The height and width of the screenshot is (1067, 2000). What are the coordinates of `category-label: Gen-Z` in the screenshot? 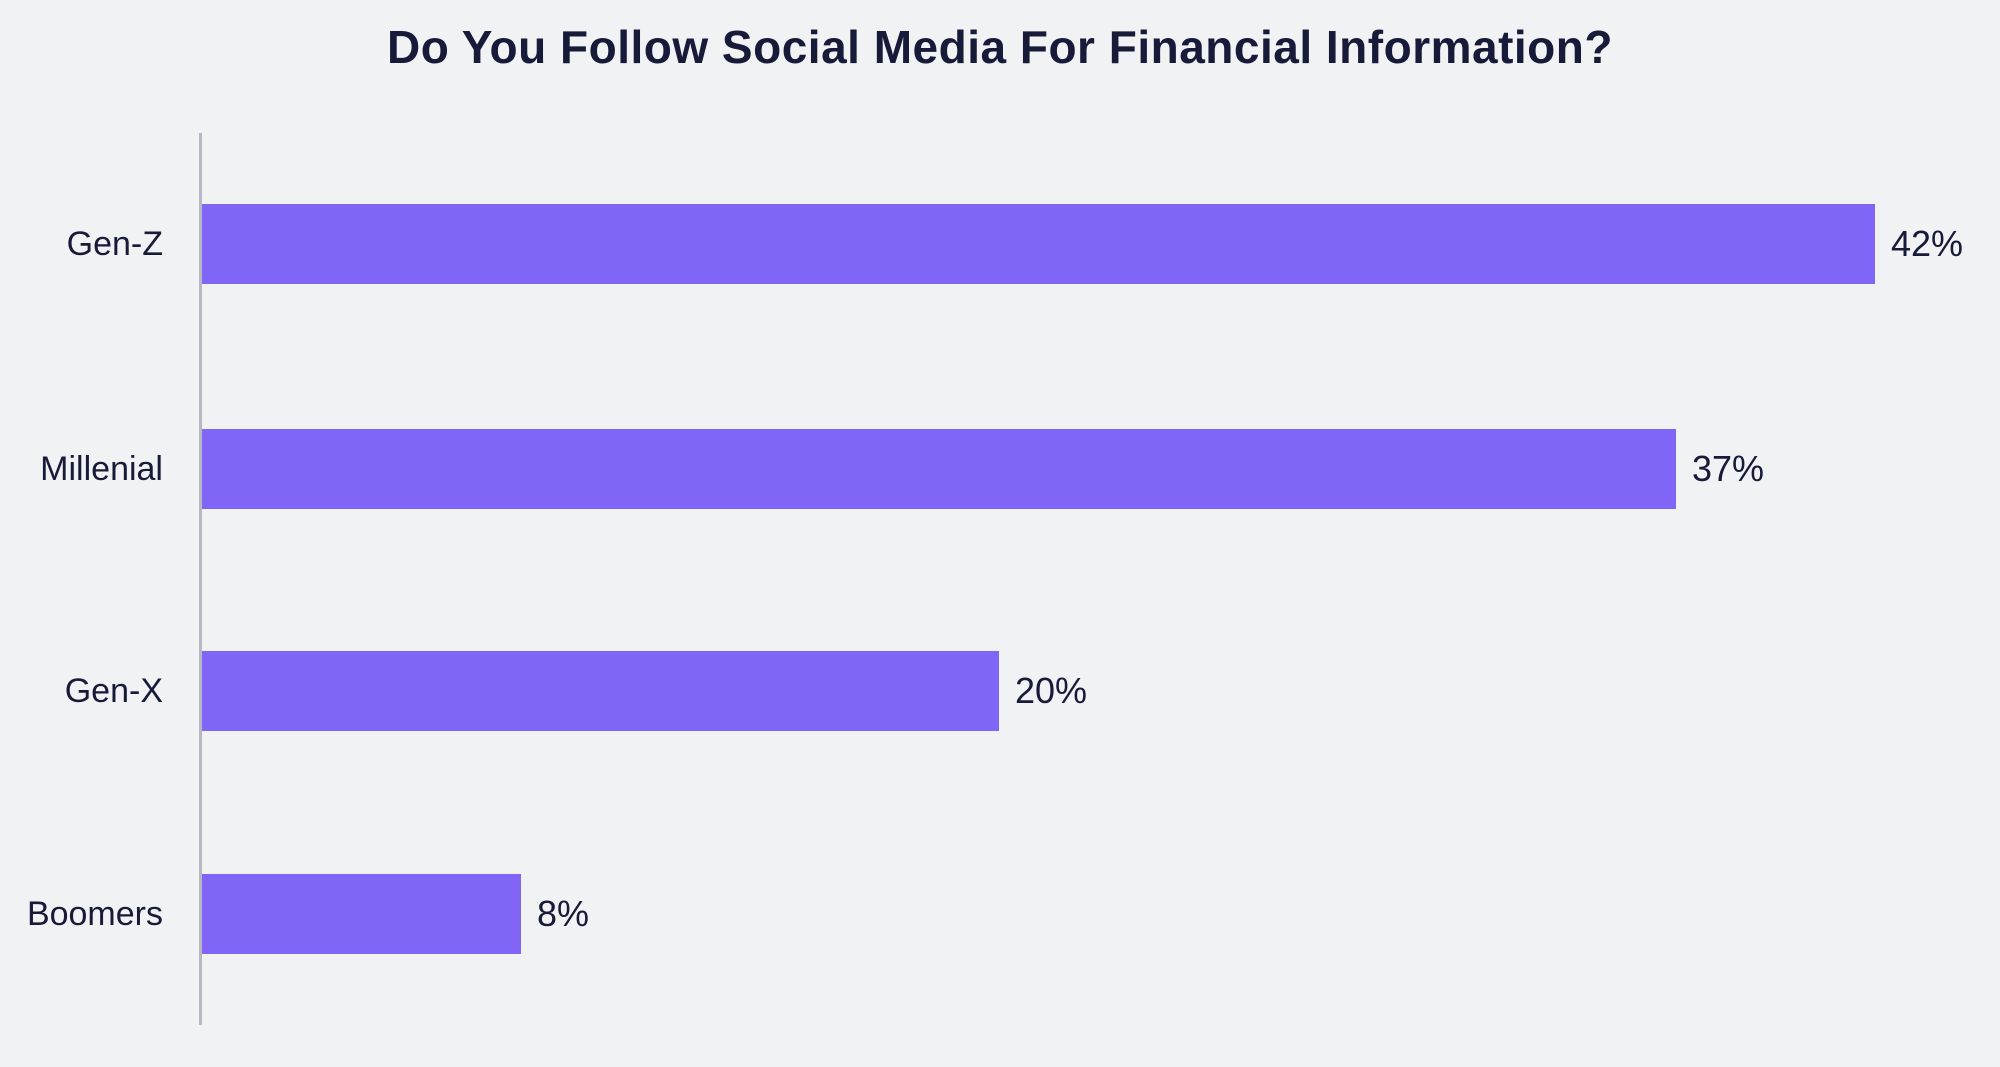 It's located at (114, 244).